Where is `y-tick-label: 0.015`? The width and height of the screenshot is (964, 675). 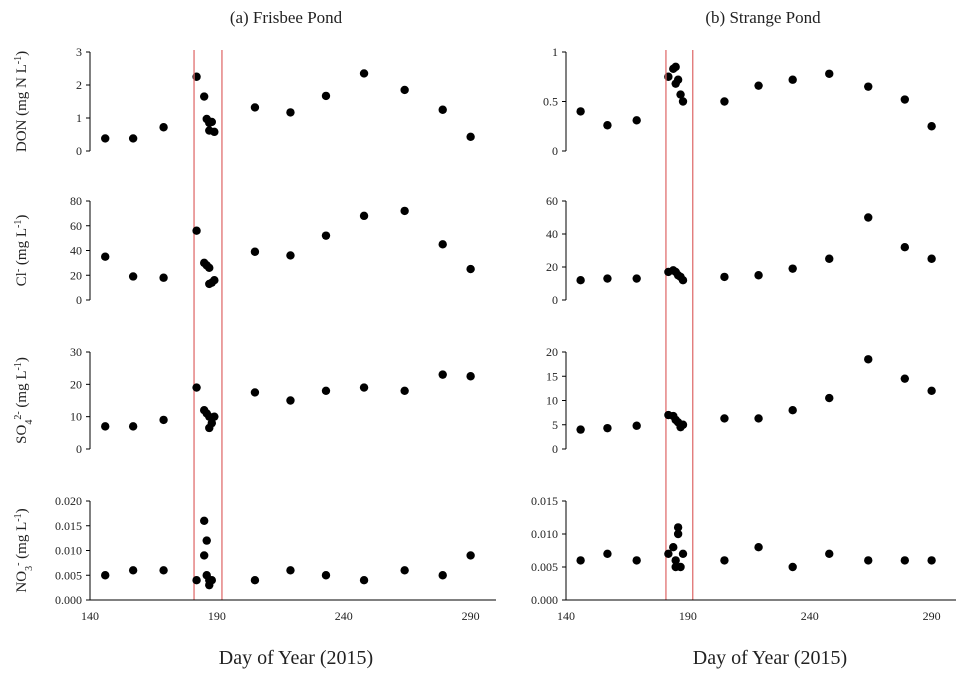 y-tick-label: 0.015 is located at coordinates (68, 526).